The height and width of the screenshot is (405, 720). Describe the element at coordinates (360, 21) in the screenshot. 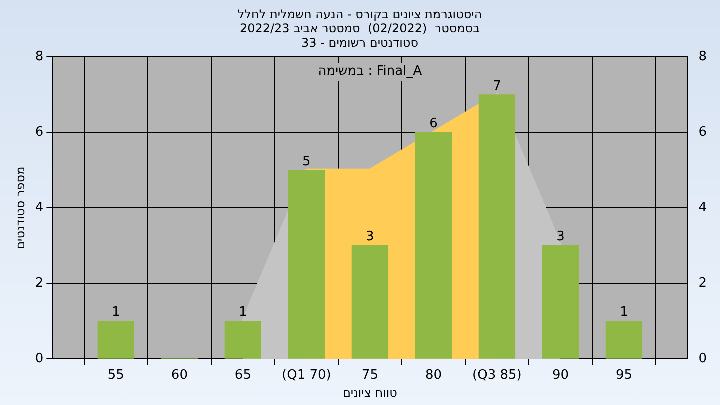

I see `chart-title: היסטוגרמת ציונים בקורס - הנעה חשמלית לחלל בסמסטר (02/2022) סמסטר אביב 2022/23` at that location.